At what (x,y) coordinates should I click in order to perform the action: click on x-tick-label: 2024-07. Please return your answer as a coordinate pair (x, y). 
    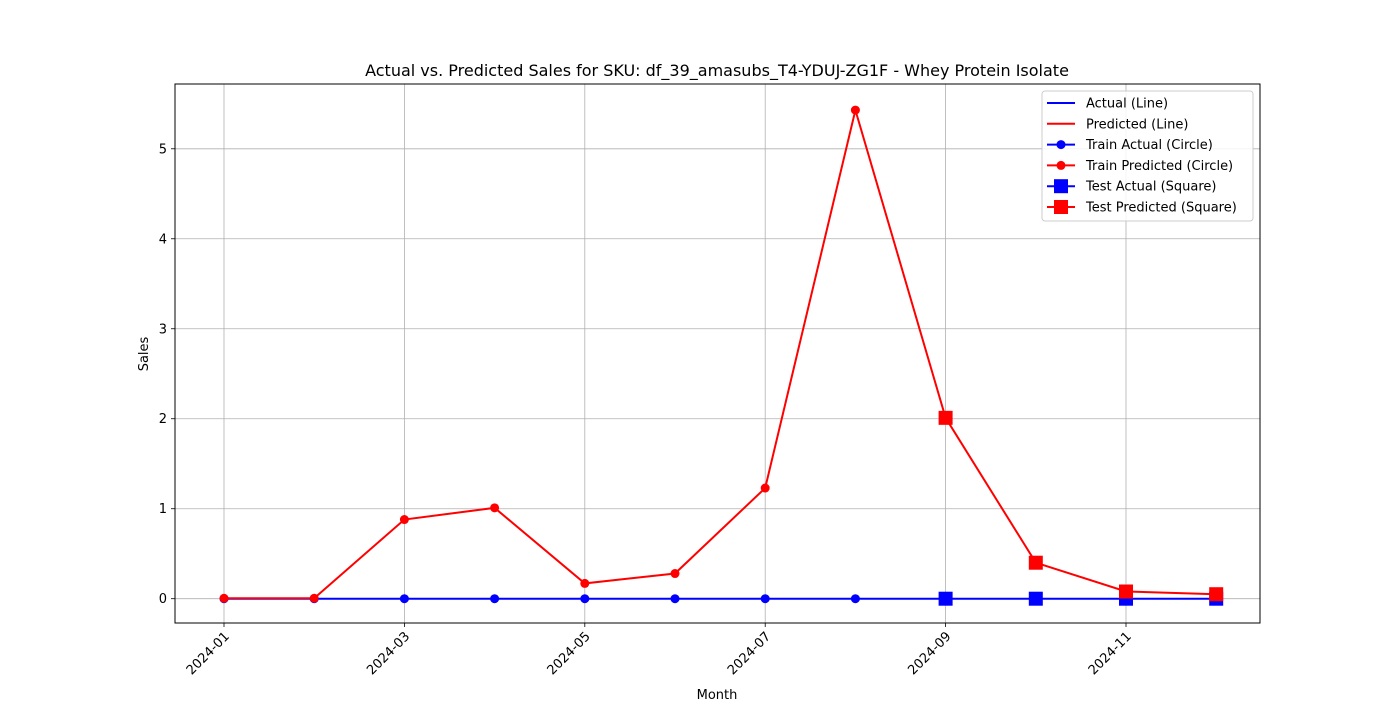
    Looking at the image, I should click on (749, 653).